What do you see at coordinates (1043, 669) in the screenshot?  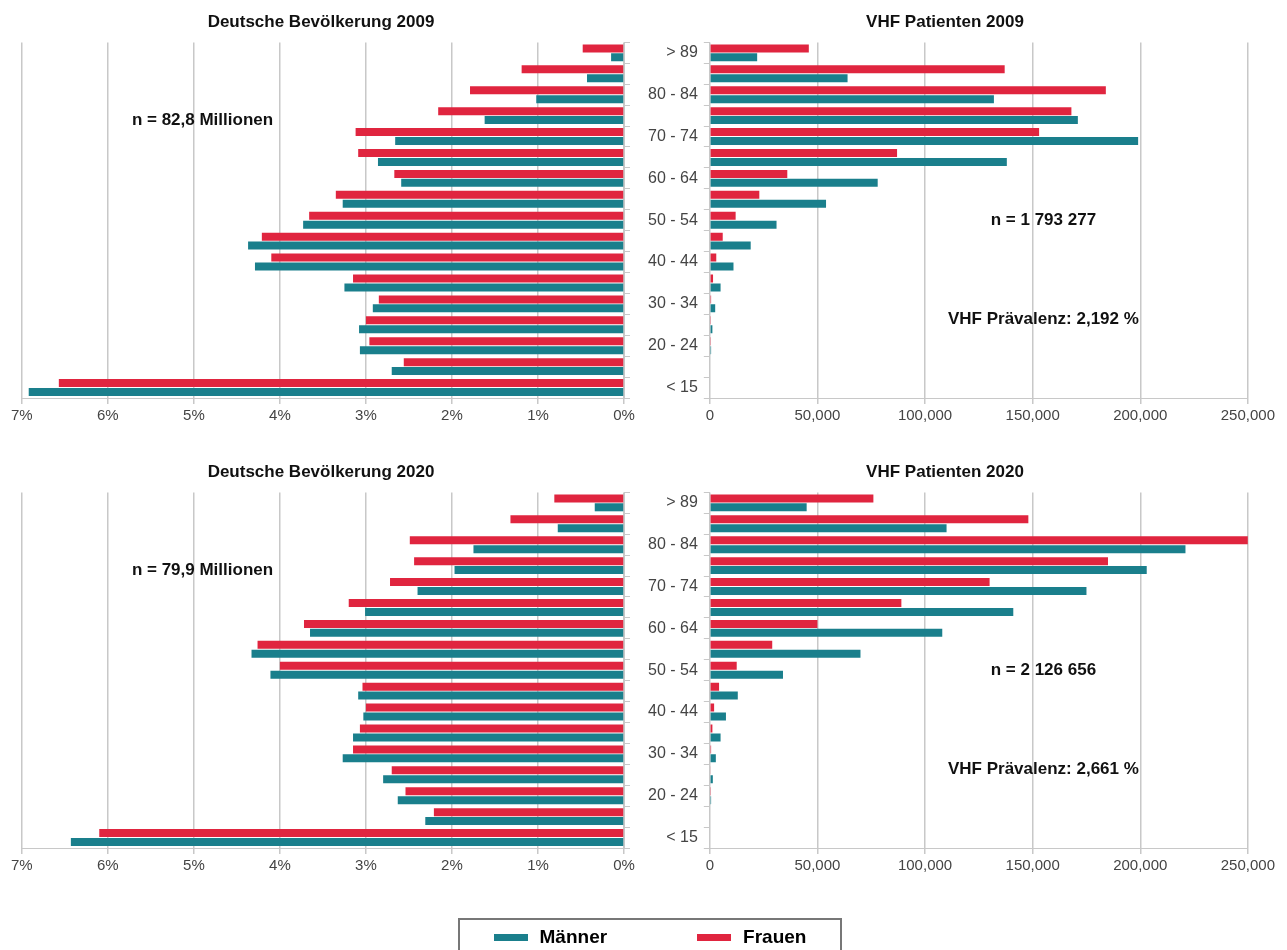 I see `annotation: n = 2 126 656` at bounding box center [1043, 669].